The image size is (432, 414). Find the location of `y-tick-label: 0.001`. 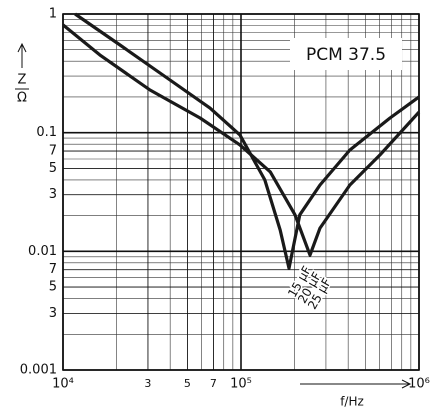

y-tick-label: 0.001 is located at coordinates (38, 370).